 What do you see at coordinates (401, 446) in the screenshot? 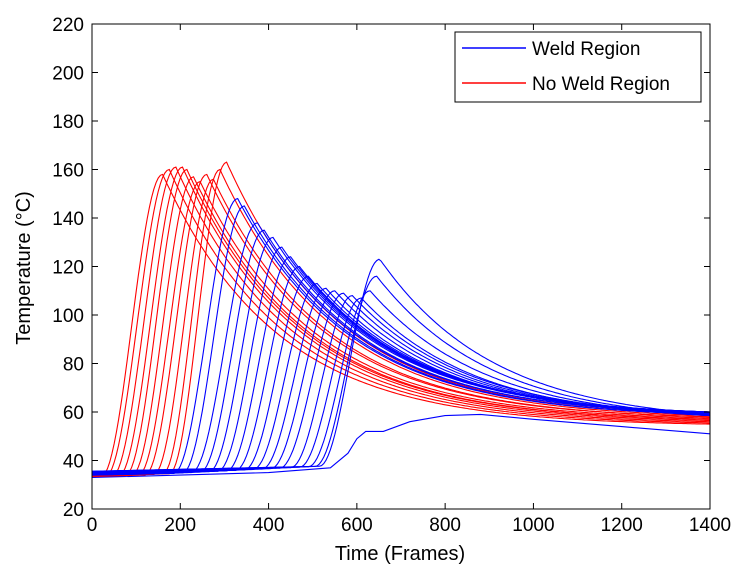
I see `weld-region-outlier-line` at bounding box center [401, 446].